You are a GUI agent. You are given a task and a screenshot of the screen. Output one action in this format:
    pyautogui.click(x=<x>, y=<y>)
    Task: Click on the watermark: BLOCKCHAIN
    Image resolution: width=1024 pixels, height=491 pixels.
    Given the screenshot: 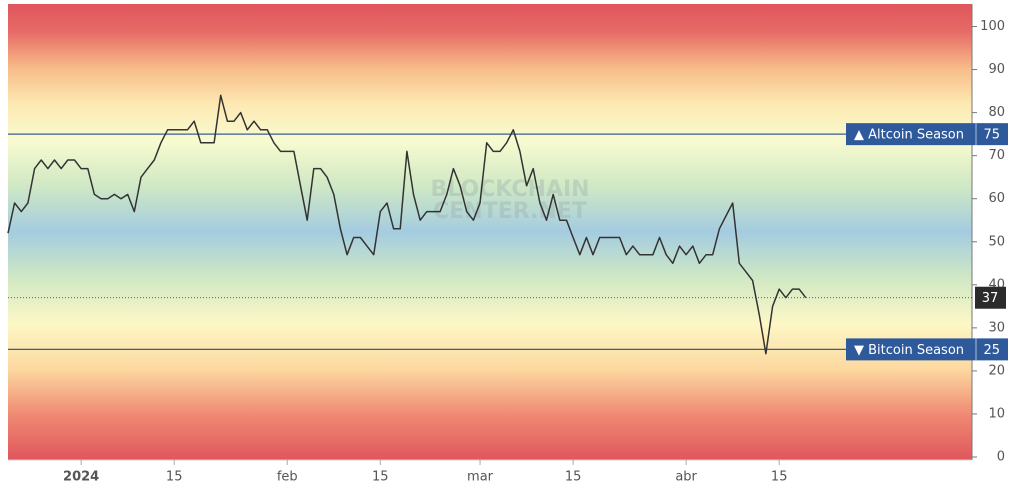 What is the action you would take?
    pyautogui.click(x=509, y=189)
    